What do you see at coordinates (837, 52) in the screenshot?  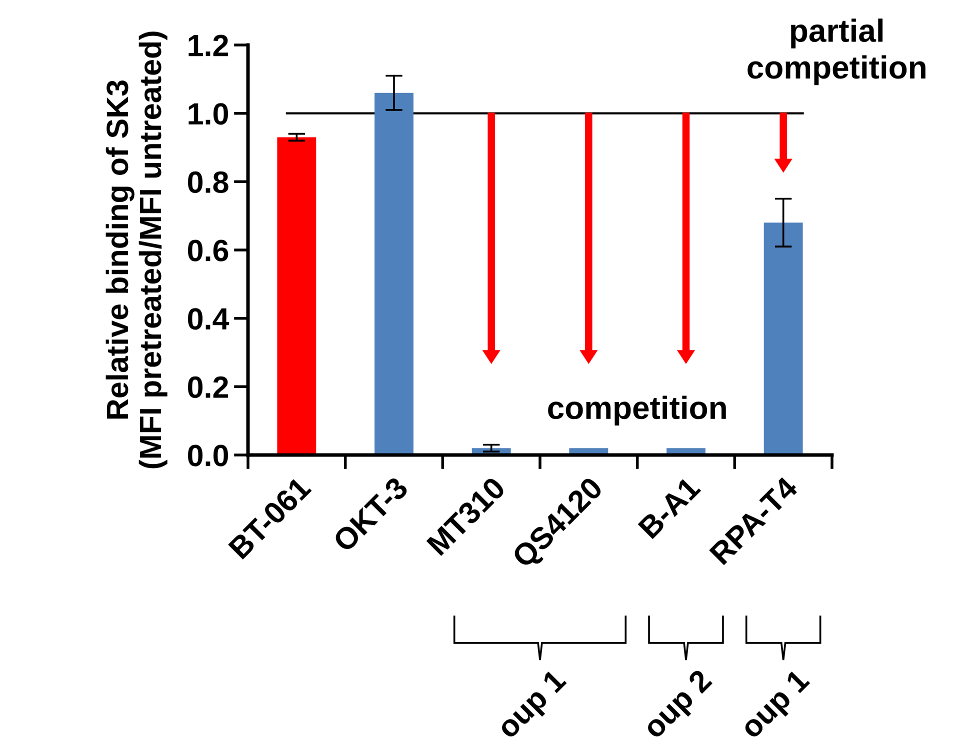 I see `annotation: partial competition` at bounding box center [837, 52].